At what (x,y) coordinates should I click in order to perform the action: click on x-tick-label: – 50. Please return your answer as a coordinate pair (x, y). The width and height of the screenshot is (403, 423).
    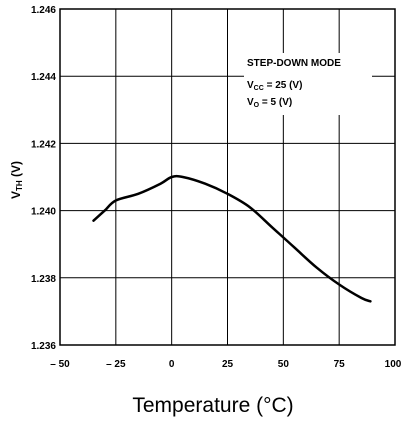
    Looking at the image, I should click on (60, 364).